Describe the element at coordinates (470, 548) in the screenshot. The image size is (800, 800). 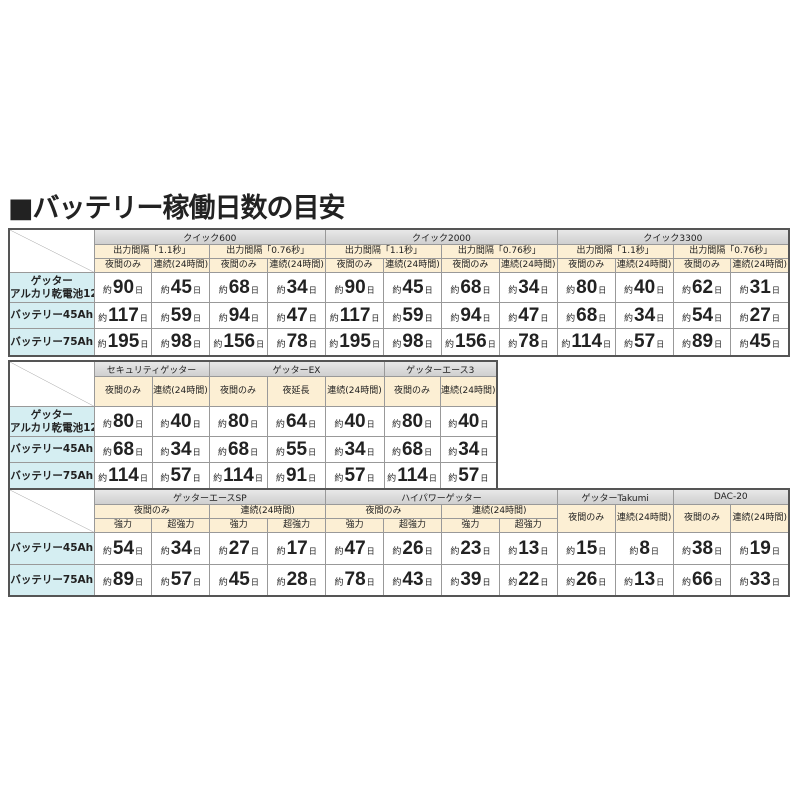
I see `days-cell: 約23日` at that location.